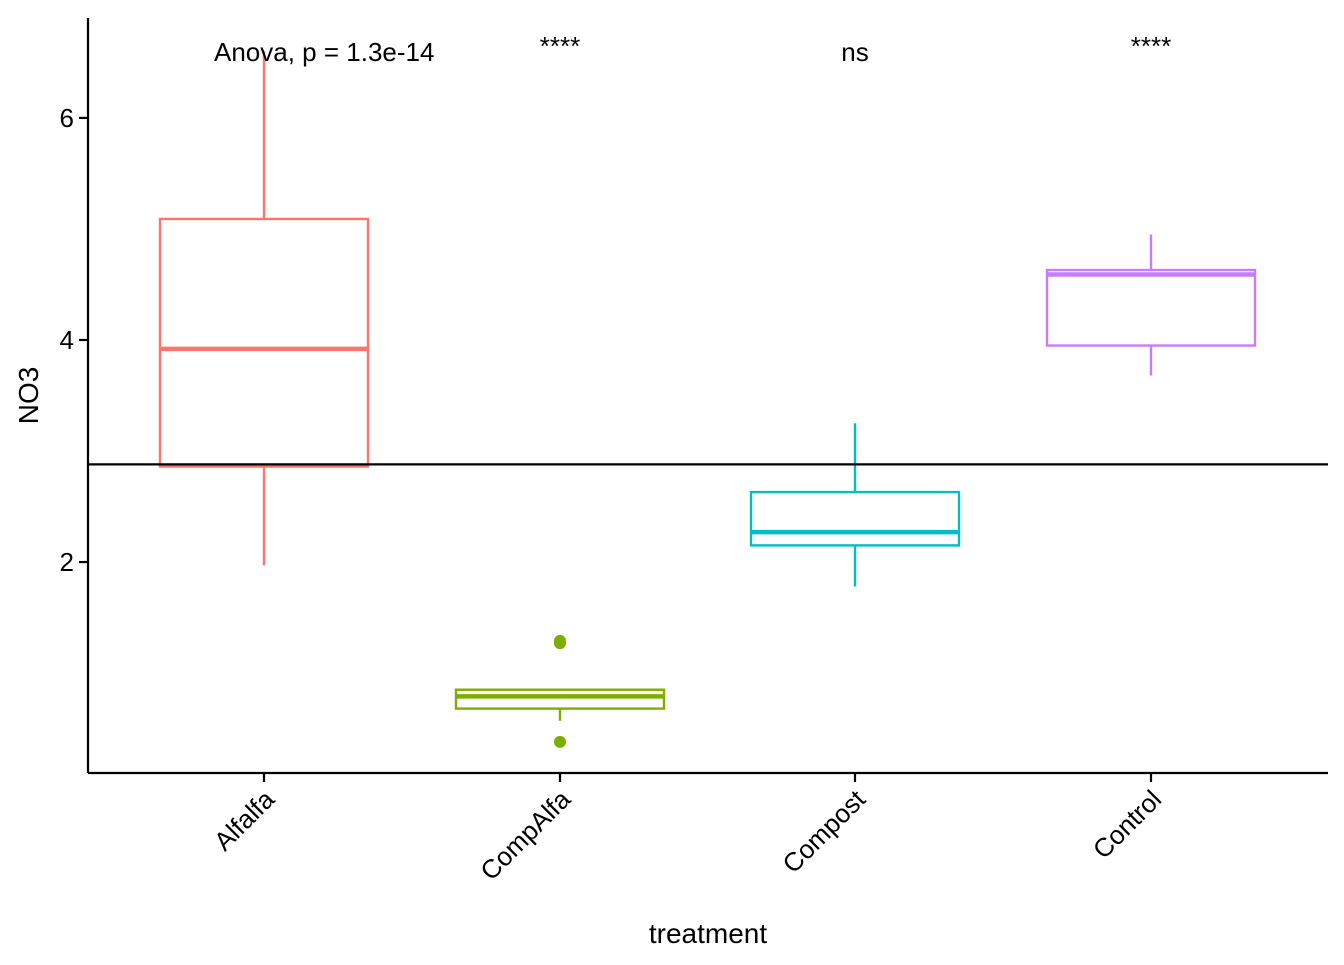 The width and height of the screenshot is (1344, 965). Describe the element at coordinates (67, 340) in the screenshot. I see `y-tick-label: 4` at that location.